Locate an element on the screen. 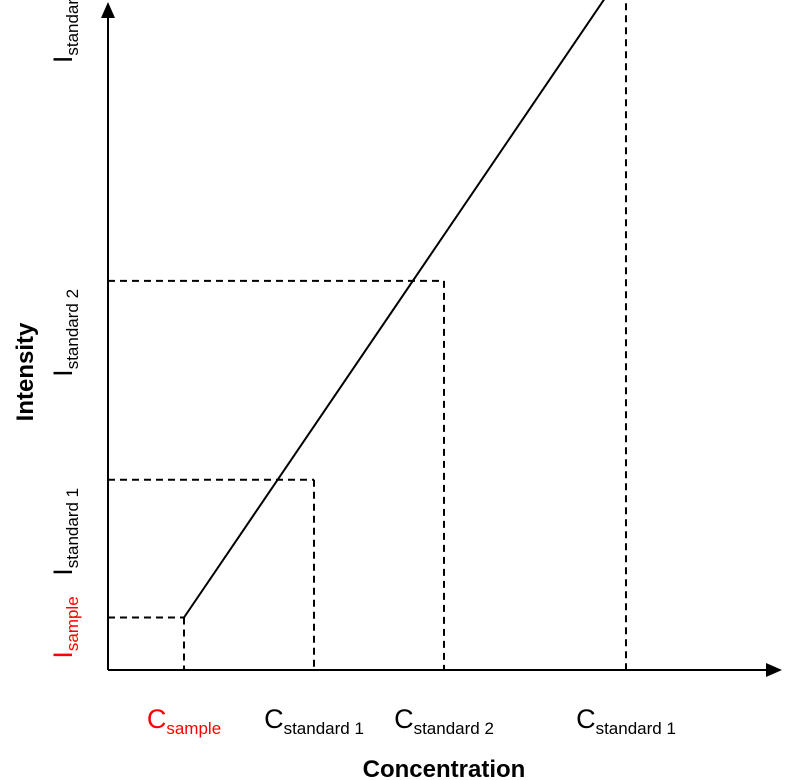 The height and width of the screenshot is (780, 785). x-axis-title: Concentration is located at coordinates (444, 768).